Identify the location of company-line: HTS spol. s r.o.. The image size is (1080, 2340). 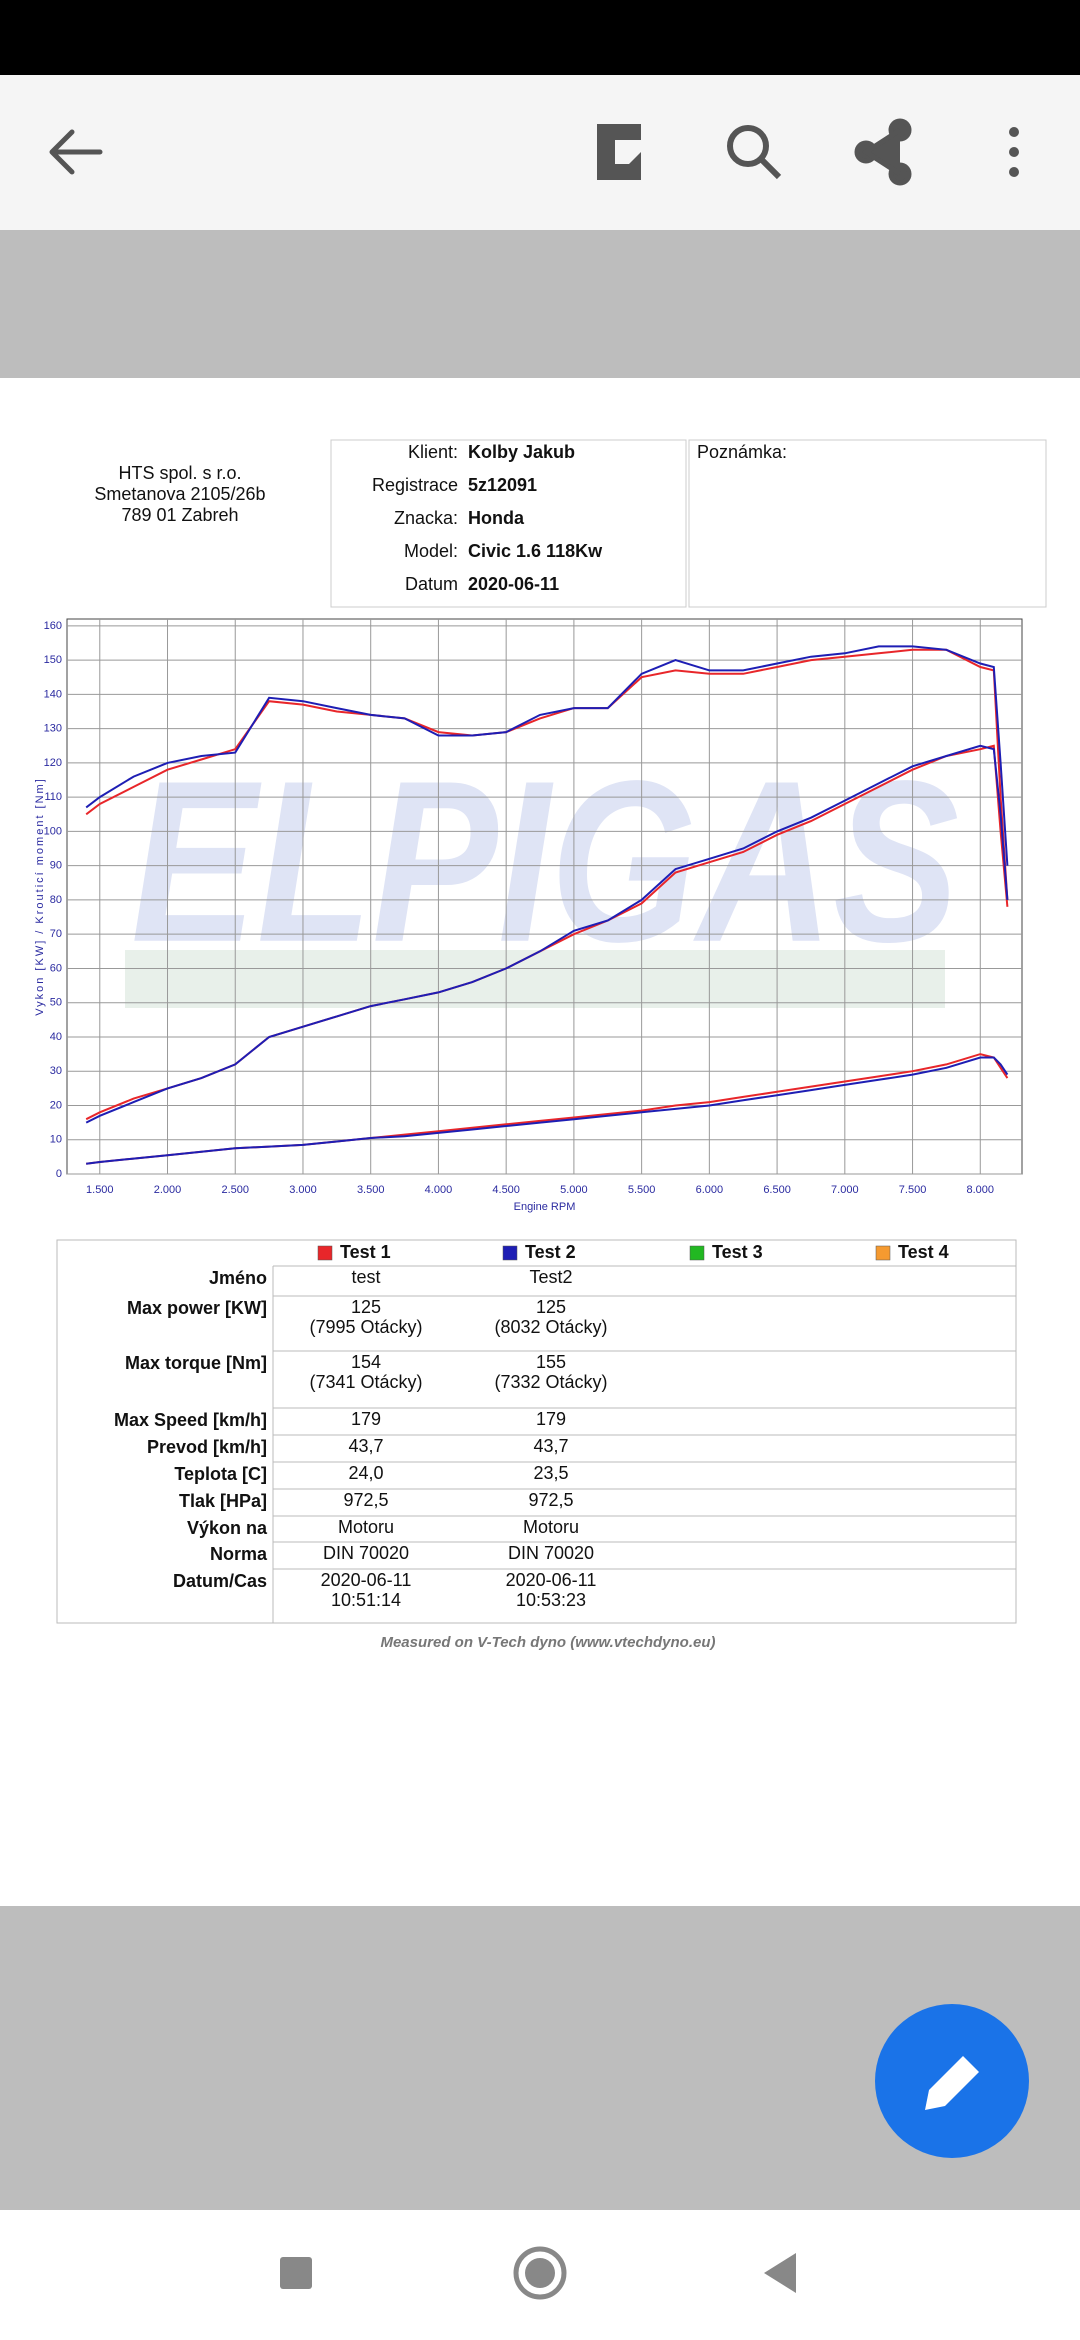
(179, 473).